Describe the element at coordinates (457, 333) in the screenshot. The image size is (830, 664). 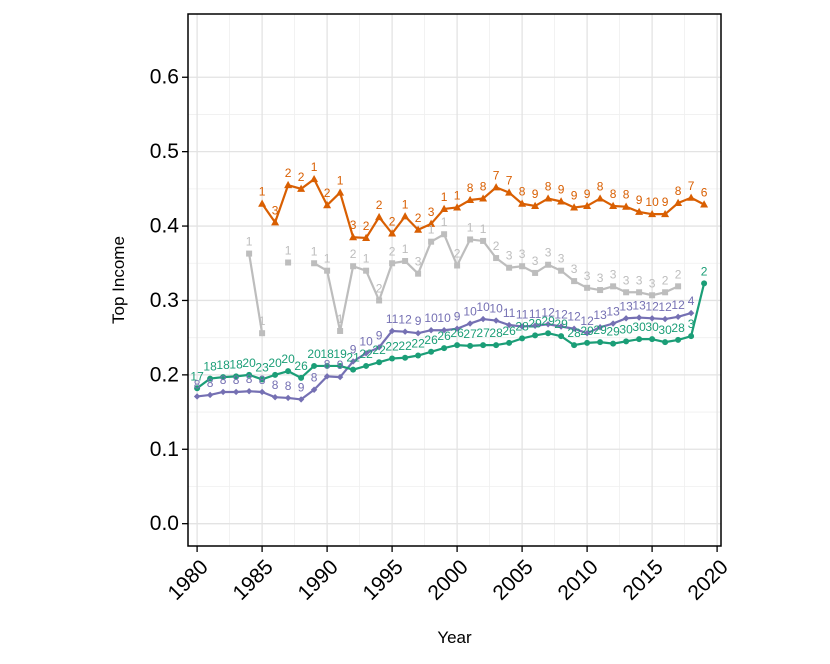
I see `data-label: 26` at that location.